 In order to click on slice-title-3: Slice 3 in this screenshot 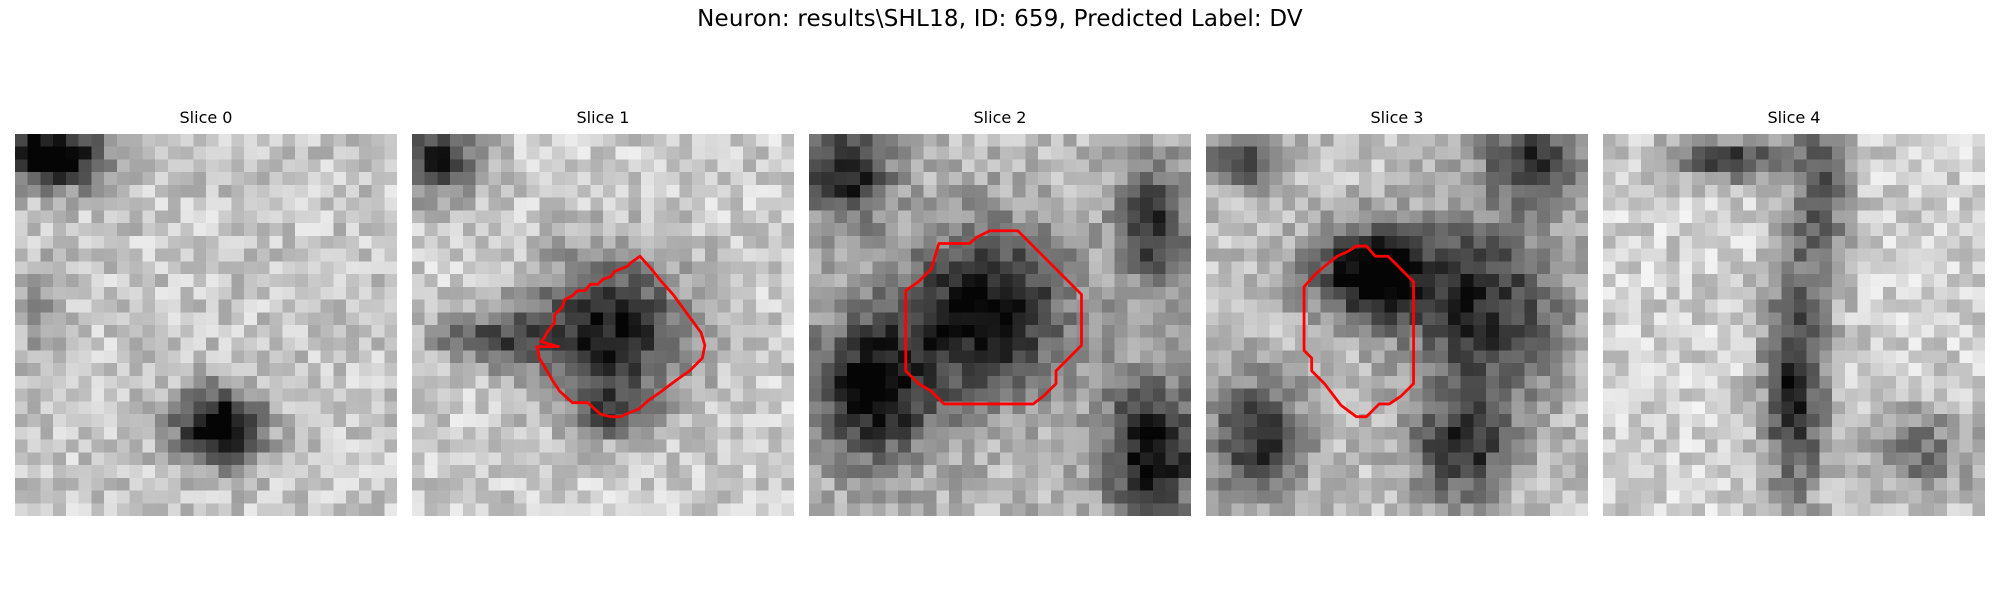, I will do `click(1397, 117)`.